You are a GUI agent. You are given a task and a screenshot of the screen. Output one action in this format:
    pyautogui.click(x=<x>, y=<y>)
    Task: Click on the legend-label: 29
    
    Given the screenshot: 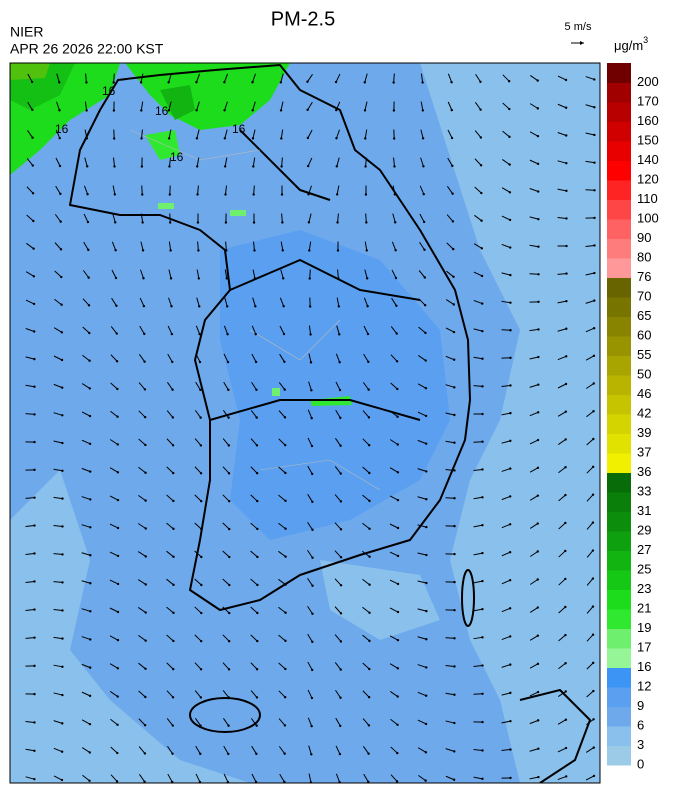 What is the action you would take?
    pyautogui.click(x=644, y=529)
    